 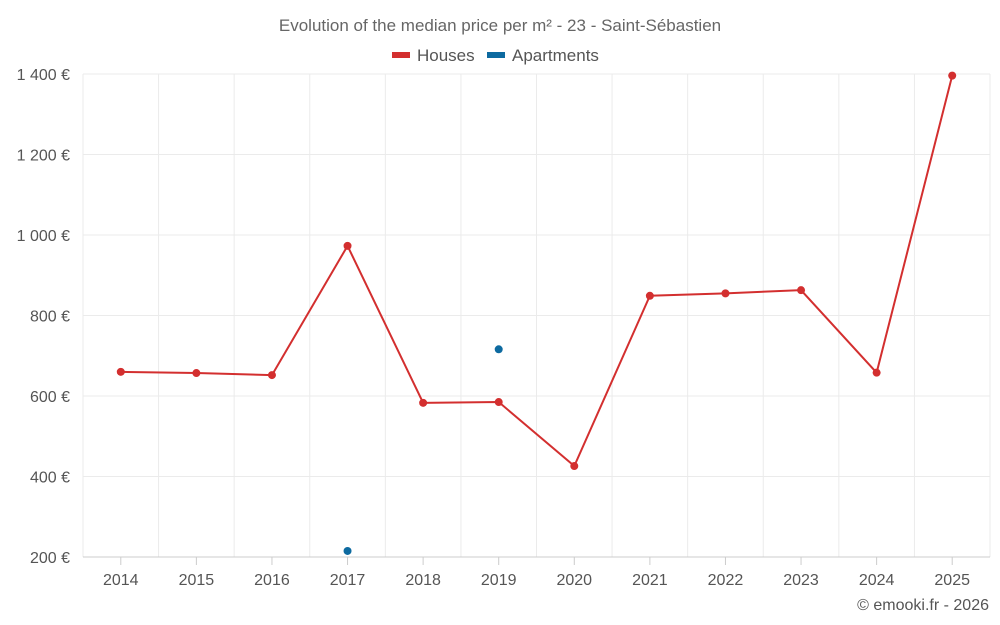 What do you see at coordinates (50, 478) in the screenshot?
I see `y-tick-label: 400 €` at bounding box center [50, 478].